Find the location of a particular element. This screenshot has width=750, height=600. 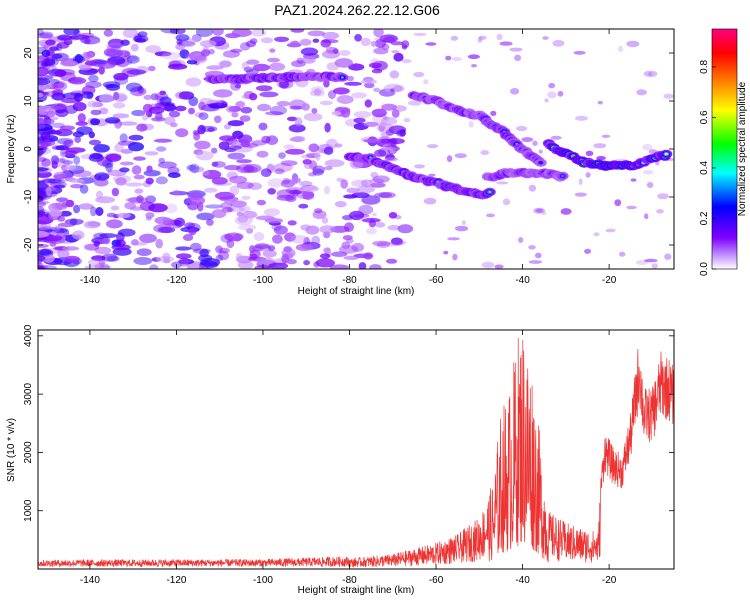

snr-y-axis-label: SNR (10 * v/v) is located at coordinates (11, 450).